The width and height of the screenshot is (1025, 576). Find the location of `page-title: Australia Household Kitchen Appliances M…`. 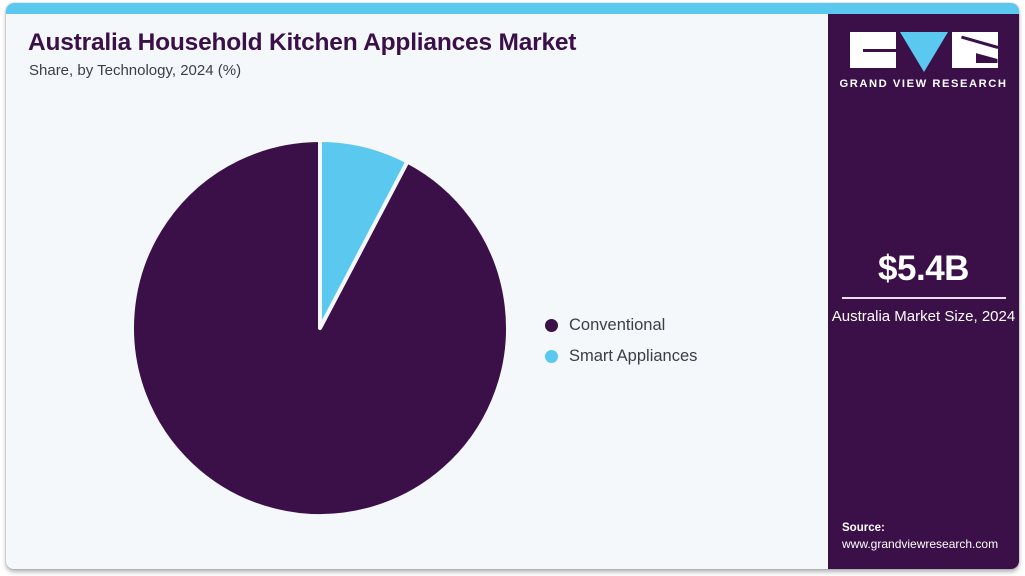

page-title: Australia Household Kitchen Appliances M… is located at coordinates (302, 42).